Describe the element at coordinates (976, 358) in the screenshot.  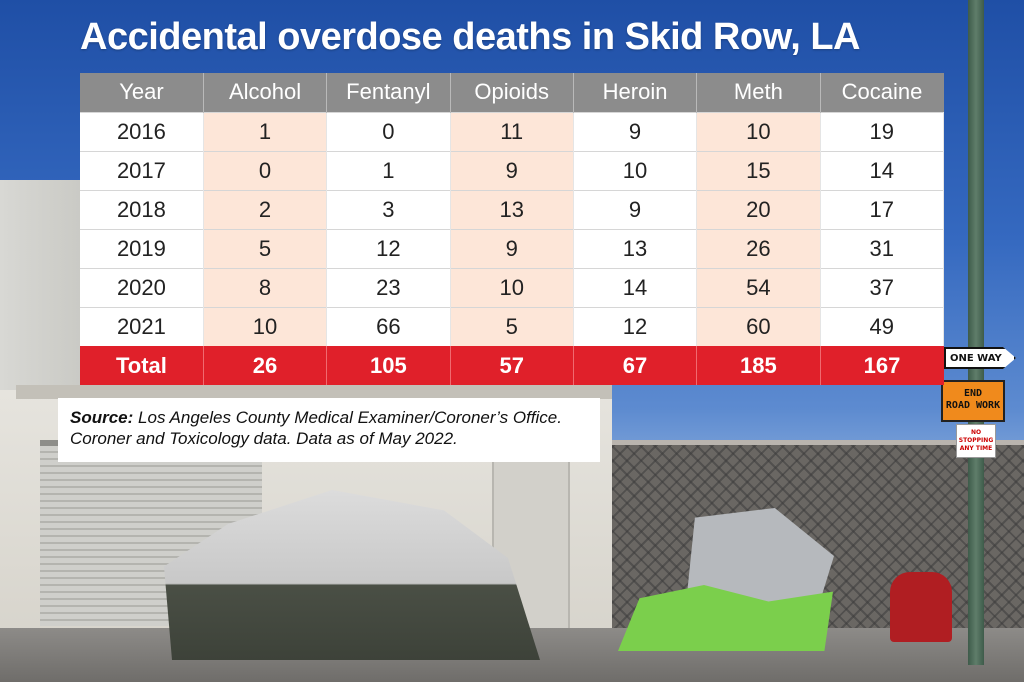
I see `one-way-sign-text: ONE WAY` at that location.